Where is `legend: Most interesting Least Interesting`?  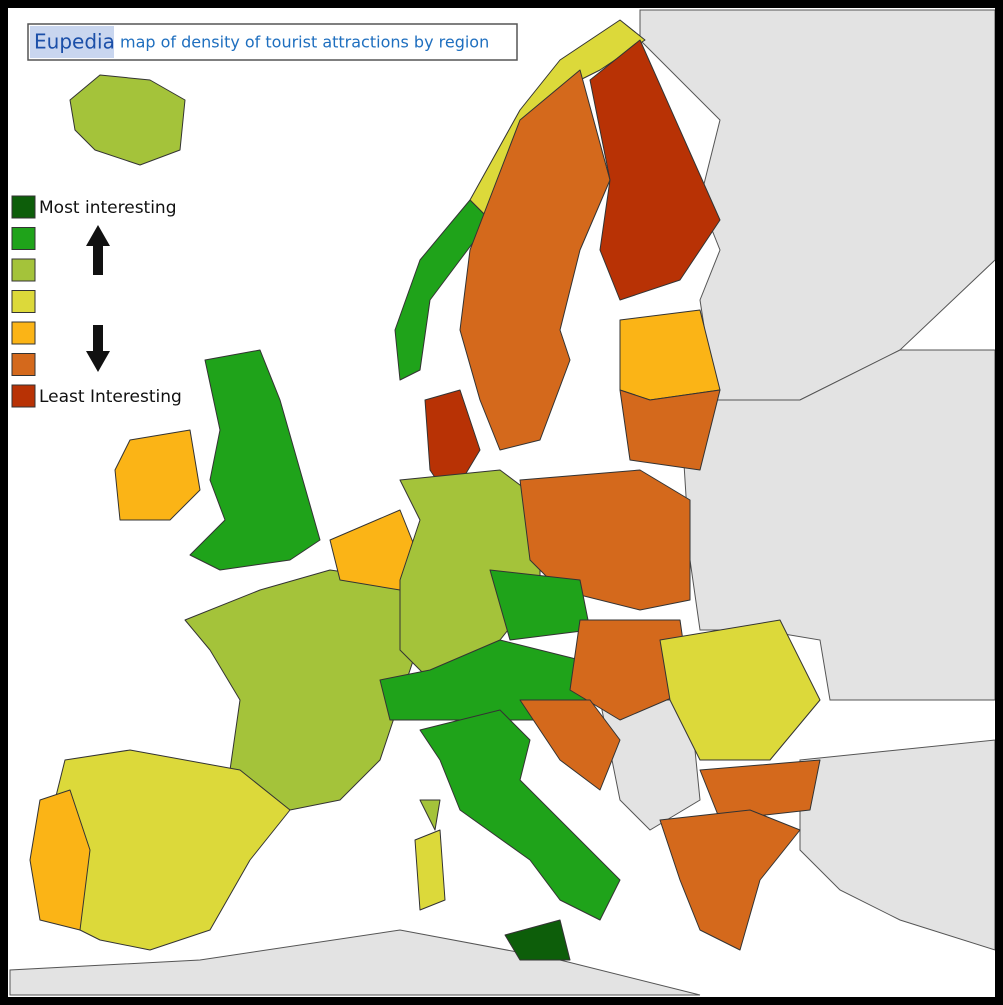 legend: Most interesting Least Interesting is located at coordinates (96, 301).